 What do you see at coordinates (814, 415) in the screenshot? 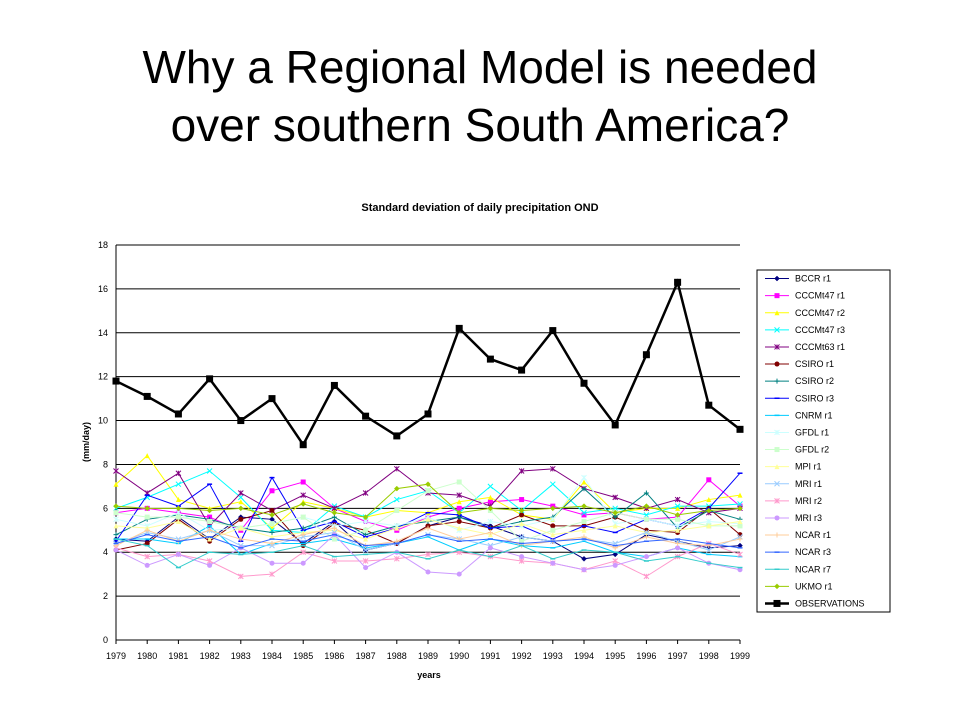
I see `legend-label: CNRM r1` at bounding box center [814, 415].